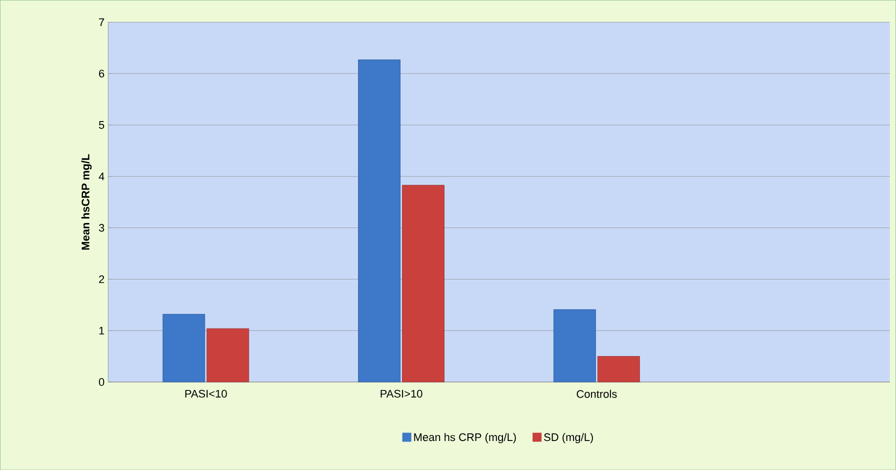 The height and width of the screenshot is (470, 896). What do you see at coordinates (206, 394) in the screenshot?
I see `x-tick-label: PASI<10` at bounding box center [206, 394].